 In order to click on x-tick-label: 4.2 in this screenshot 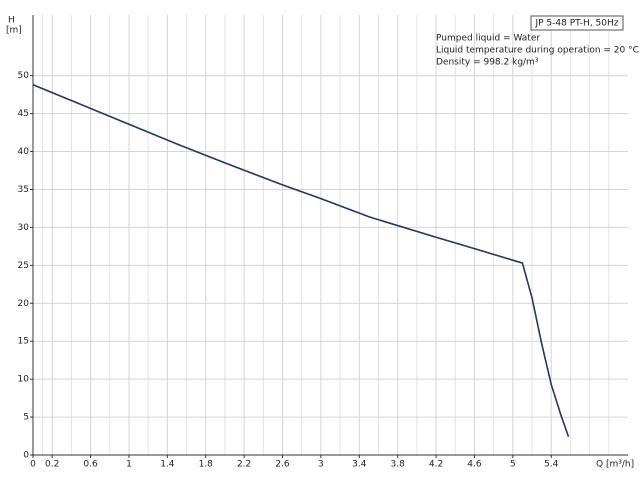, I will do `click(436, 465)`.